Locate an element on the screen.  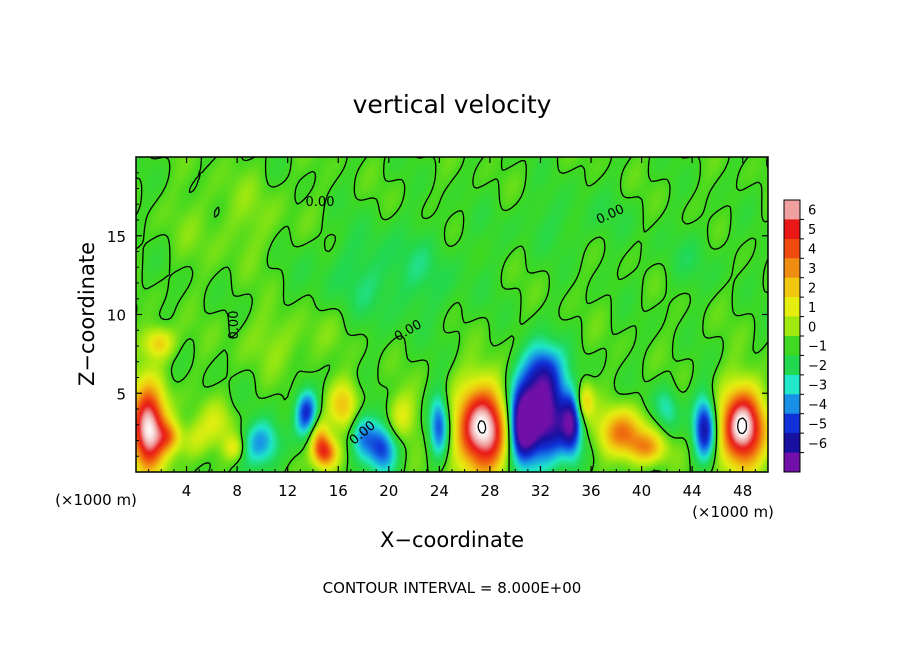
colorbar-label: 6 is located at coordinates (812, 211).